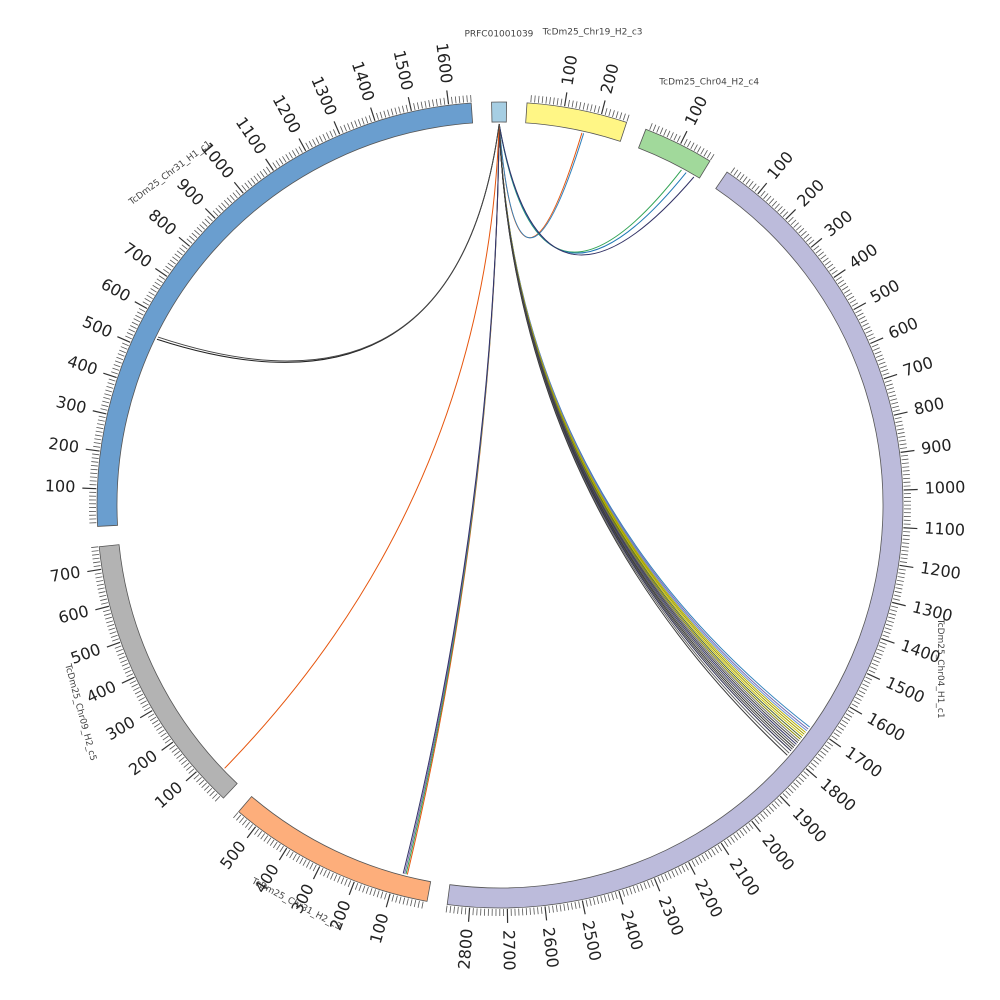 Image resolution: width=1000 pixels, height=1000 pixels. I want to click on tick-label: 600, so click(73, 614).